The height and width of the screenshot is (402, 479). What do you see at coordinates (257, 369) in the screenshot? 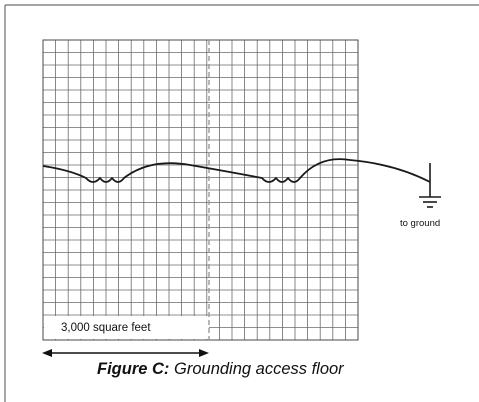
I see `figure-title: Grounding access floor` at bounding box center [257, 369].